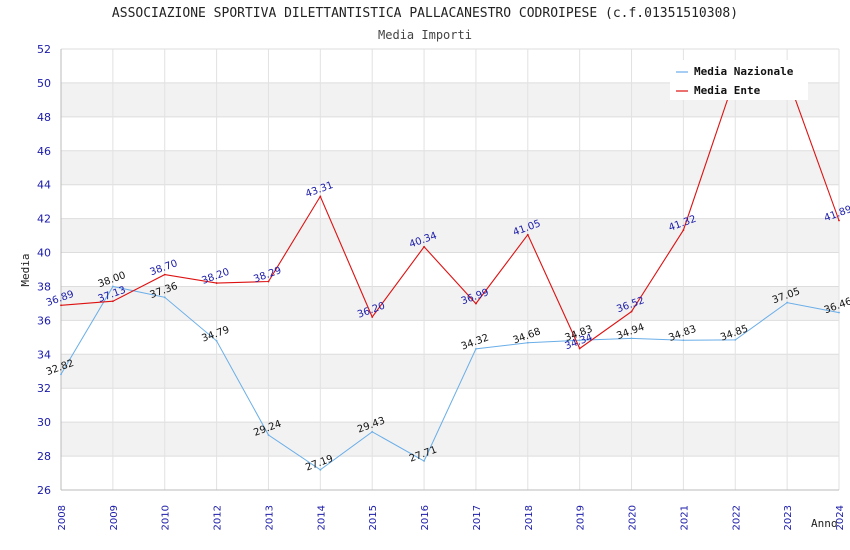  What do you see at coordinates (44, 83) in the screenshot?
I see `y-tick-label: 50` at bounding box center [44, 83].